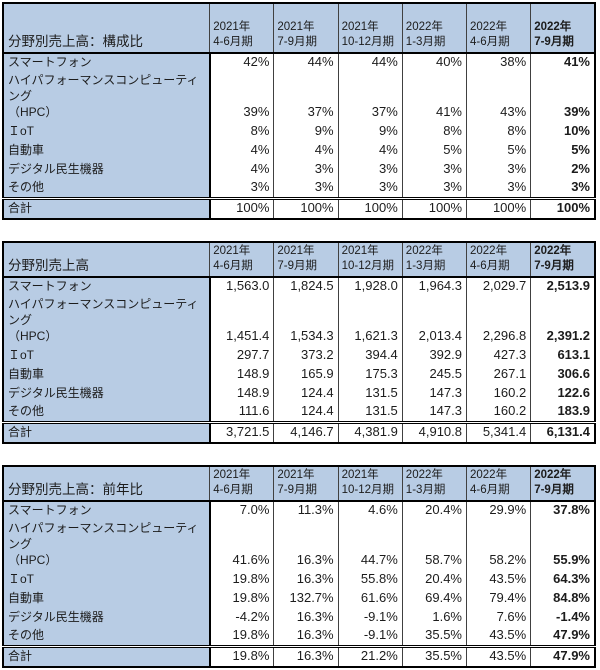  Describe the element at coordinates (434, 545) in the screenshot. I see `value-cell: 58.7%` at that location.